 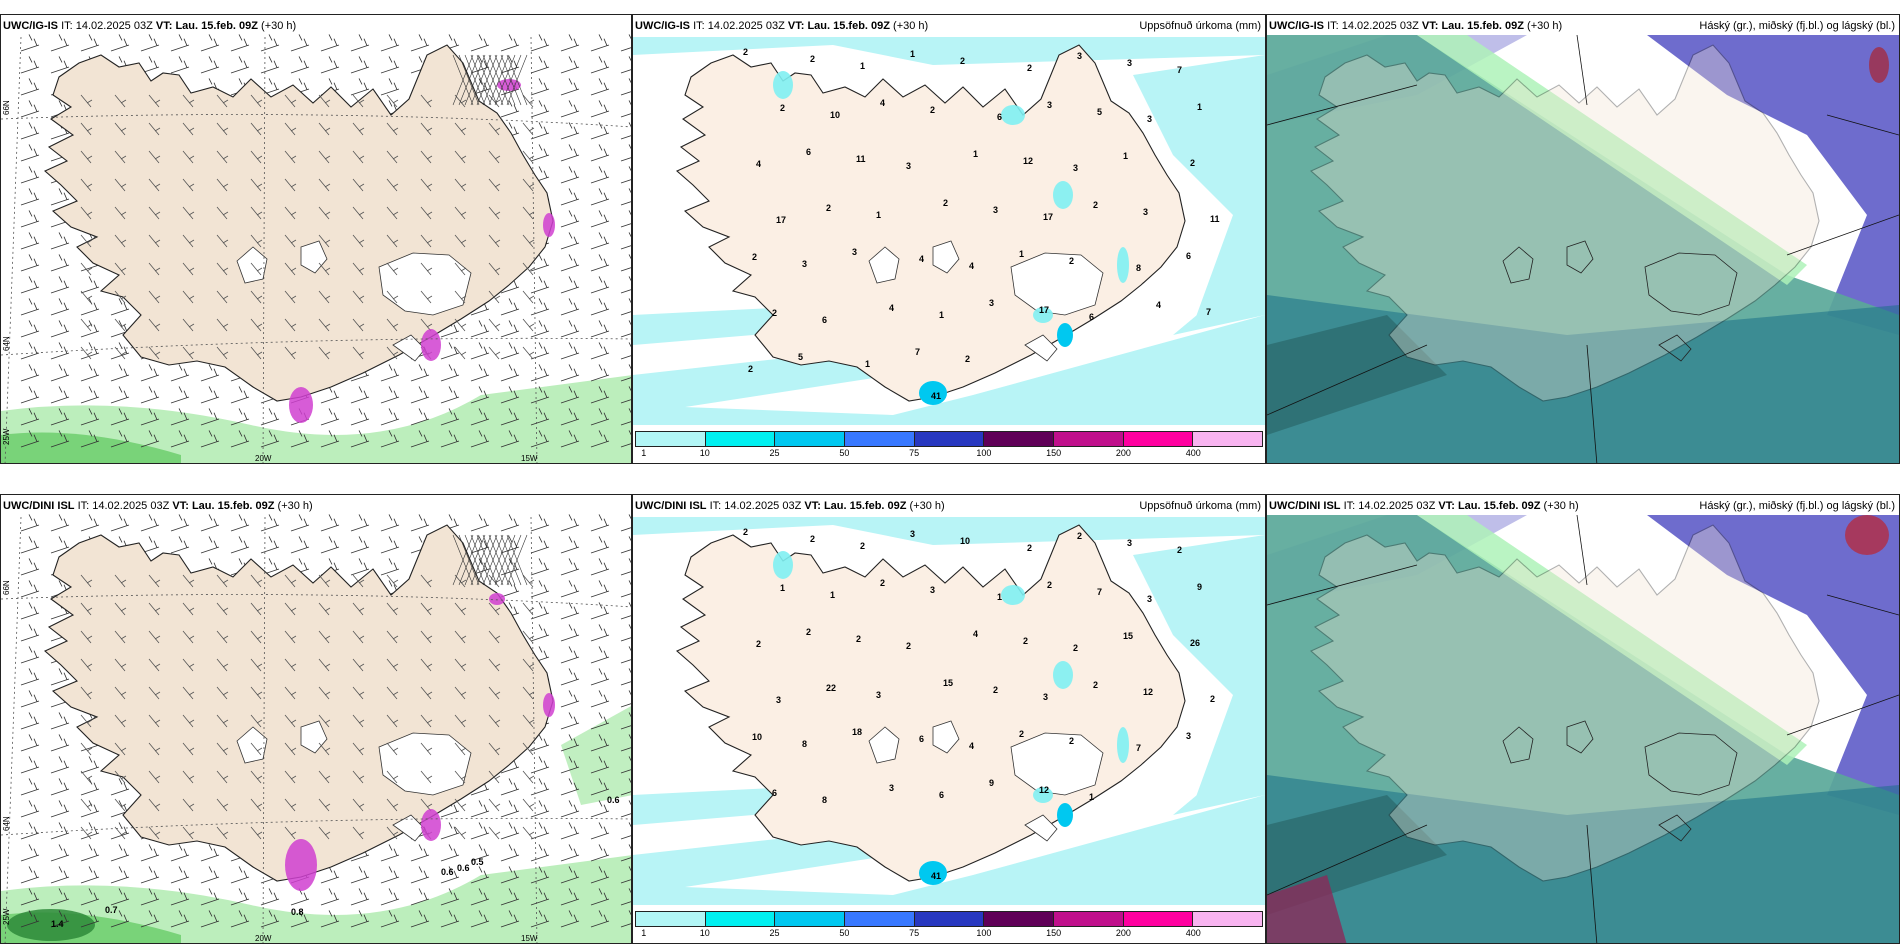 I want to click on precip-value-label: 5, so click(x=1099, y=112).